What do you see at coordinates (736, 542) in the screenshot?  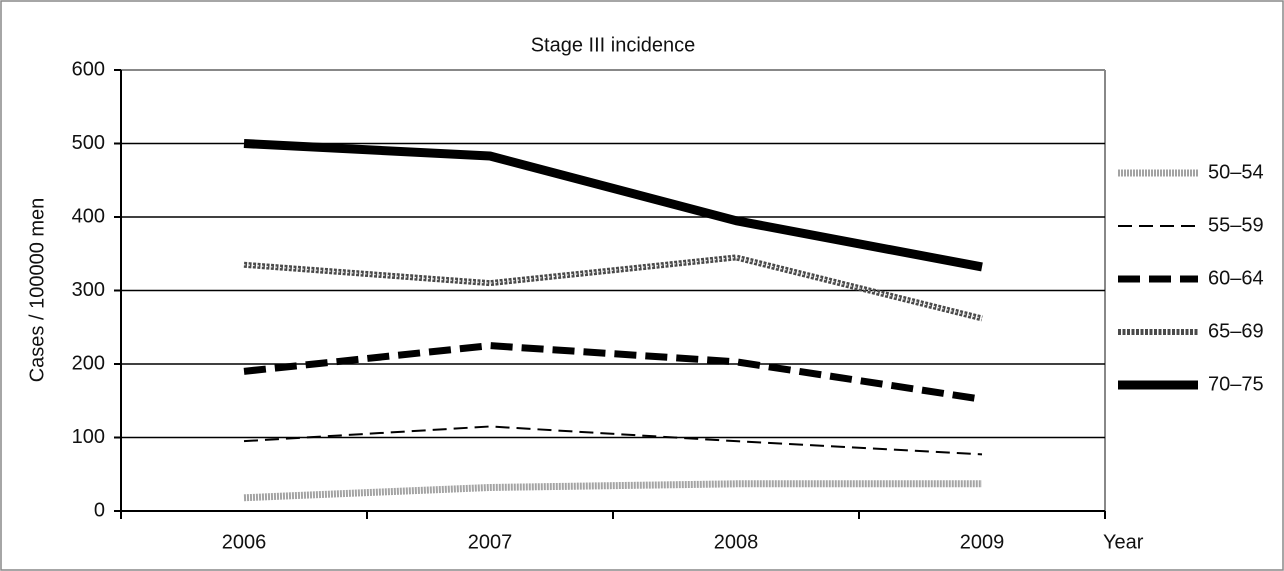 I see `x-tick-label: 2008` at bounding box center [736, 542].